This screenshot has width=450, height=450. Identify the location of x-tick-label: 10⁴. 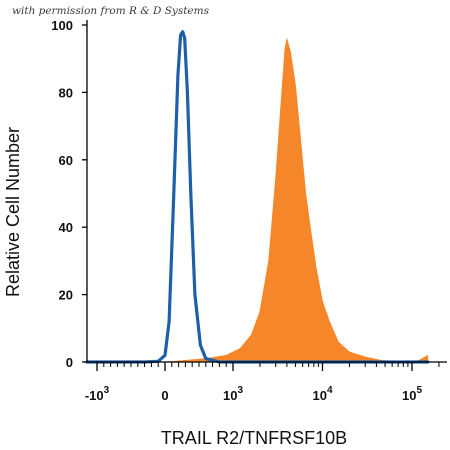
(322, 394).